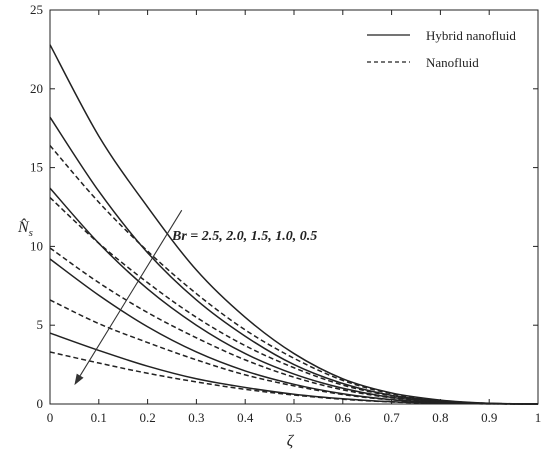 Image resolution: width=550 pixels, height=455 pixels. I want to click on y-axis-label-main: N̂, so click(23, 226).